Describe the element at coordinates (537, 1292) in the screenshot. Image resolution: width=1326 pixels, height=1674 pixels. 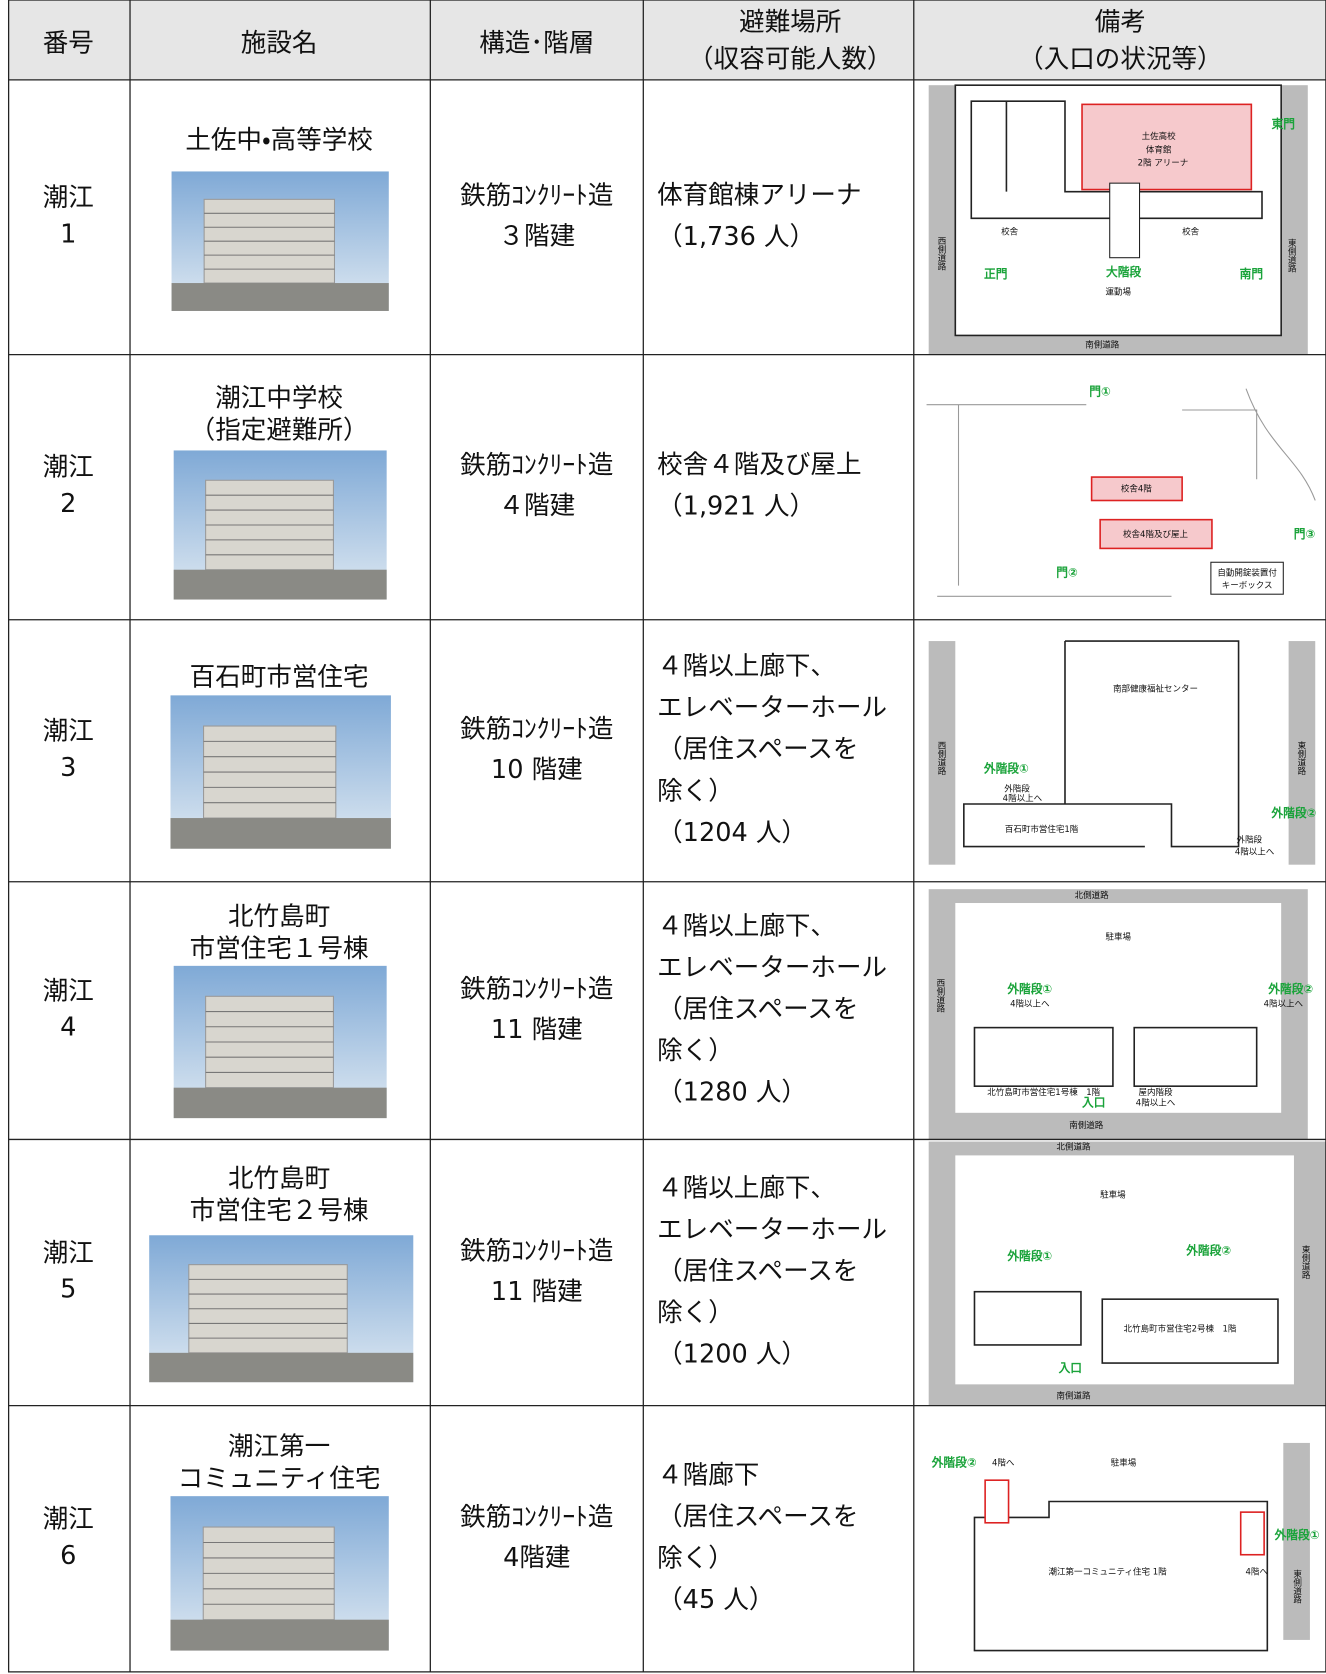
I see `structure: 11 階建` at that location.